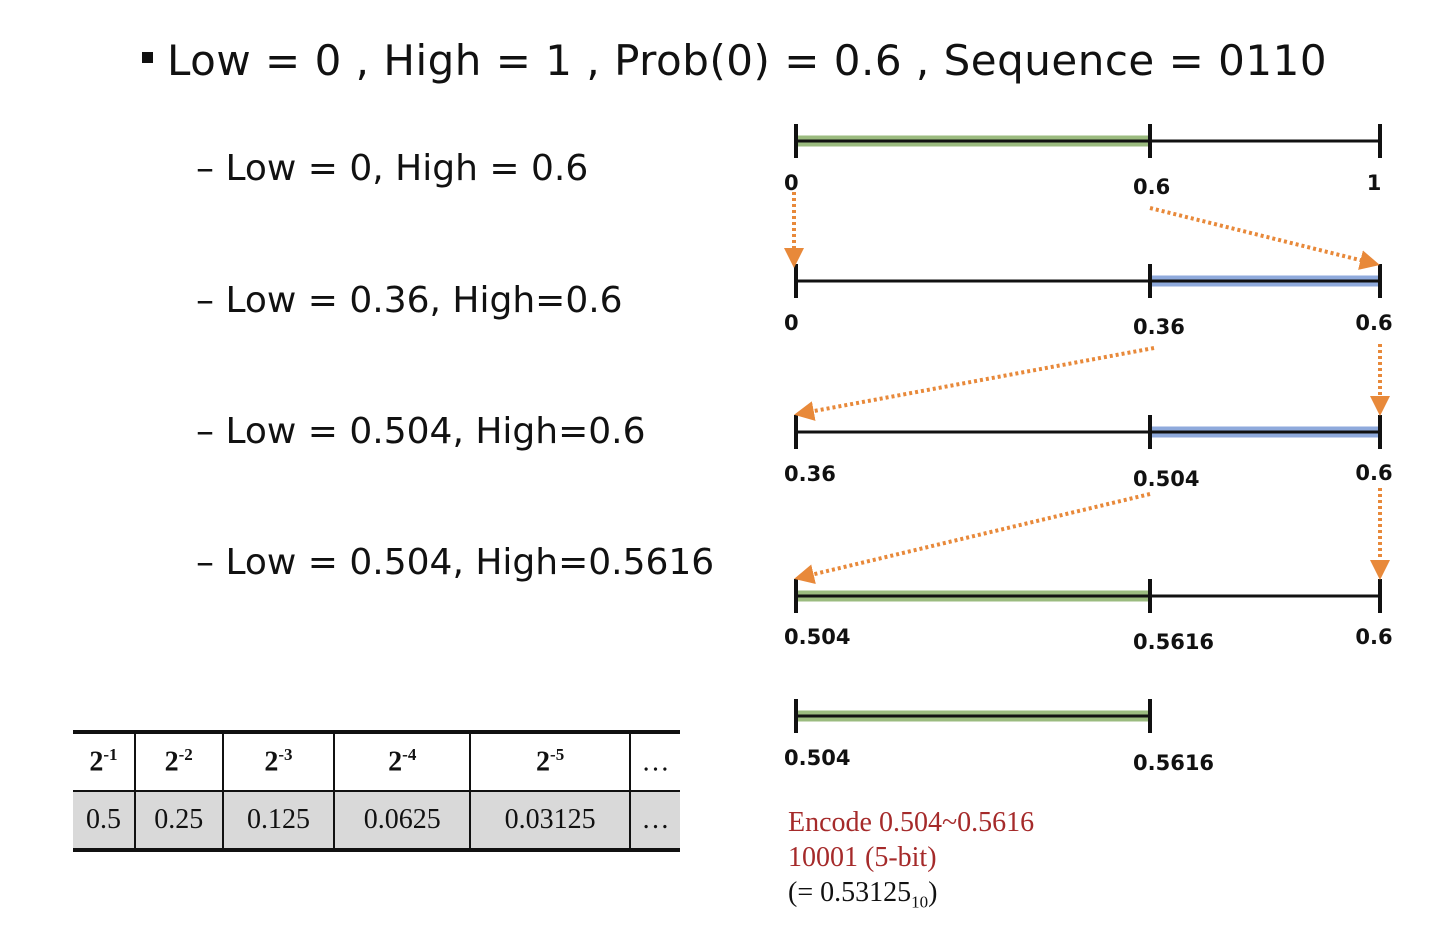 Image resolution: width=1440 pixels, height=933 pixels. Describe the element at coordinates (972, 538) in the screenshot. I see `arrow-3-left` at that location.